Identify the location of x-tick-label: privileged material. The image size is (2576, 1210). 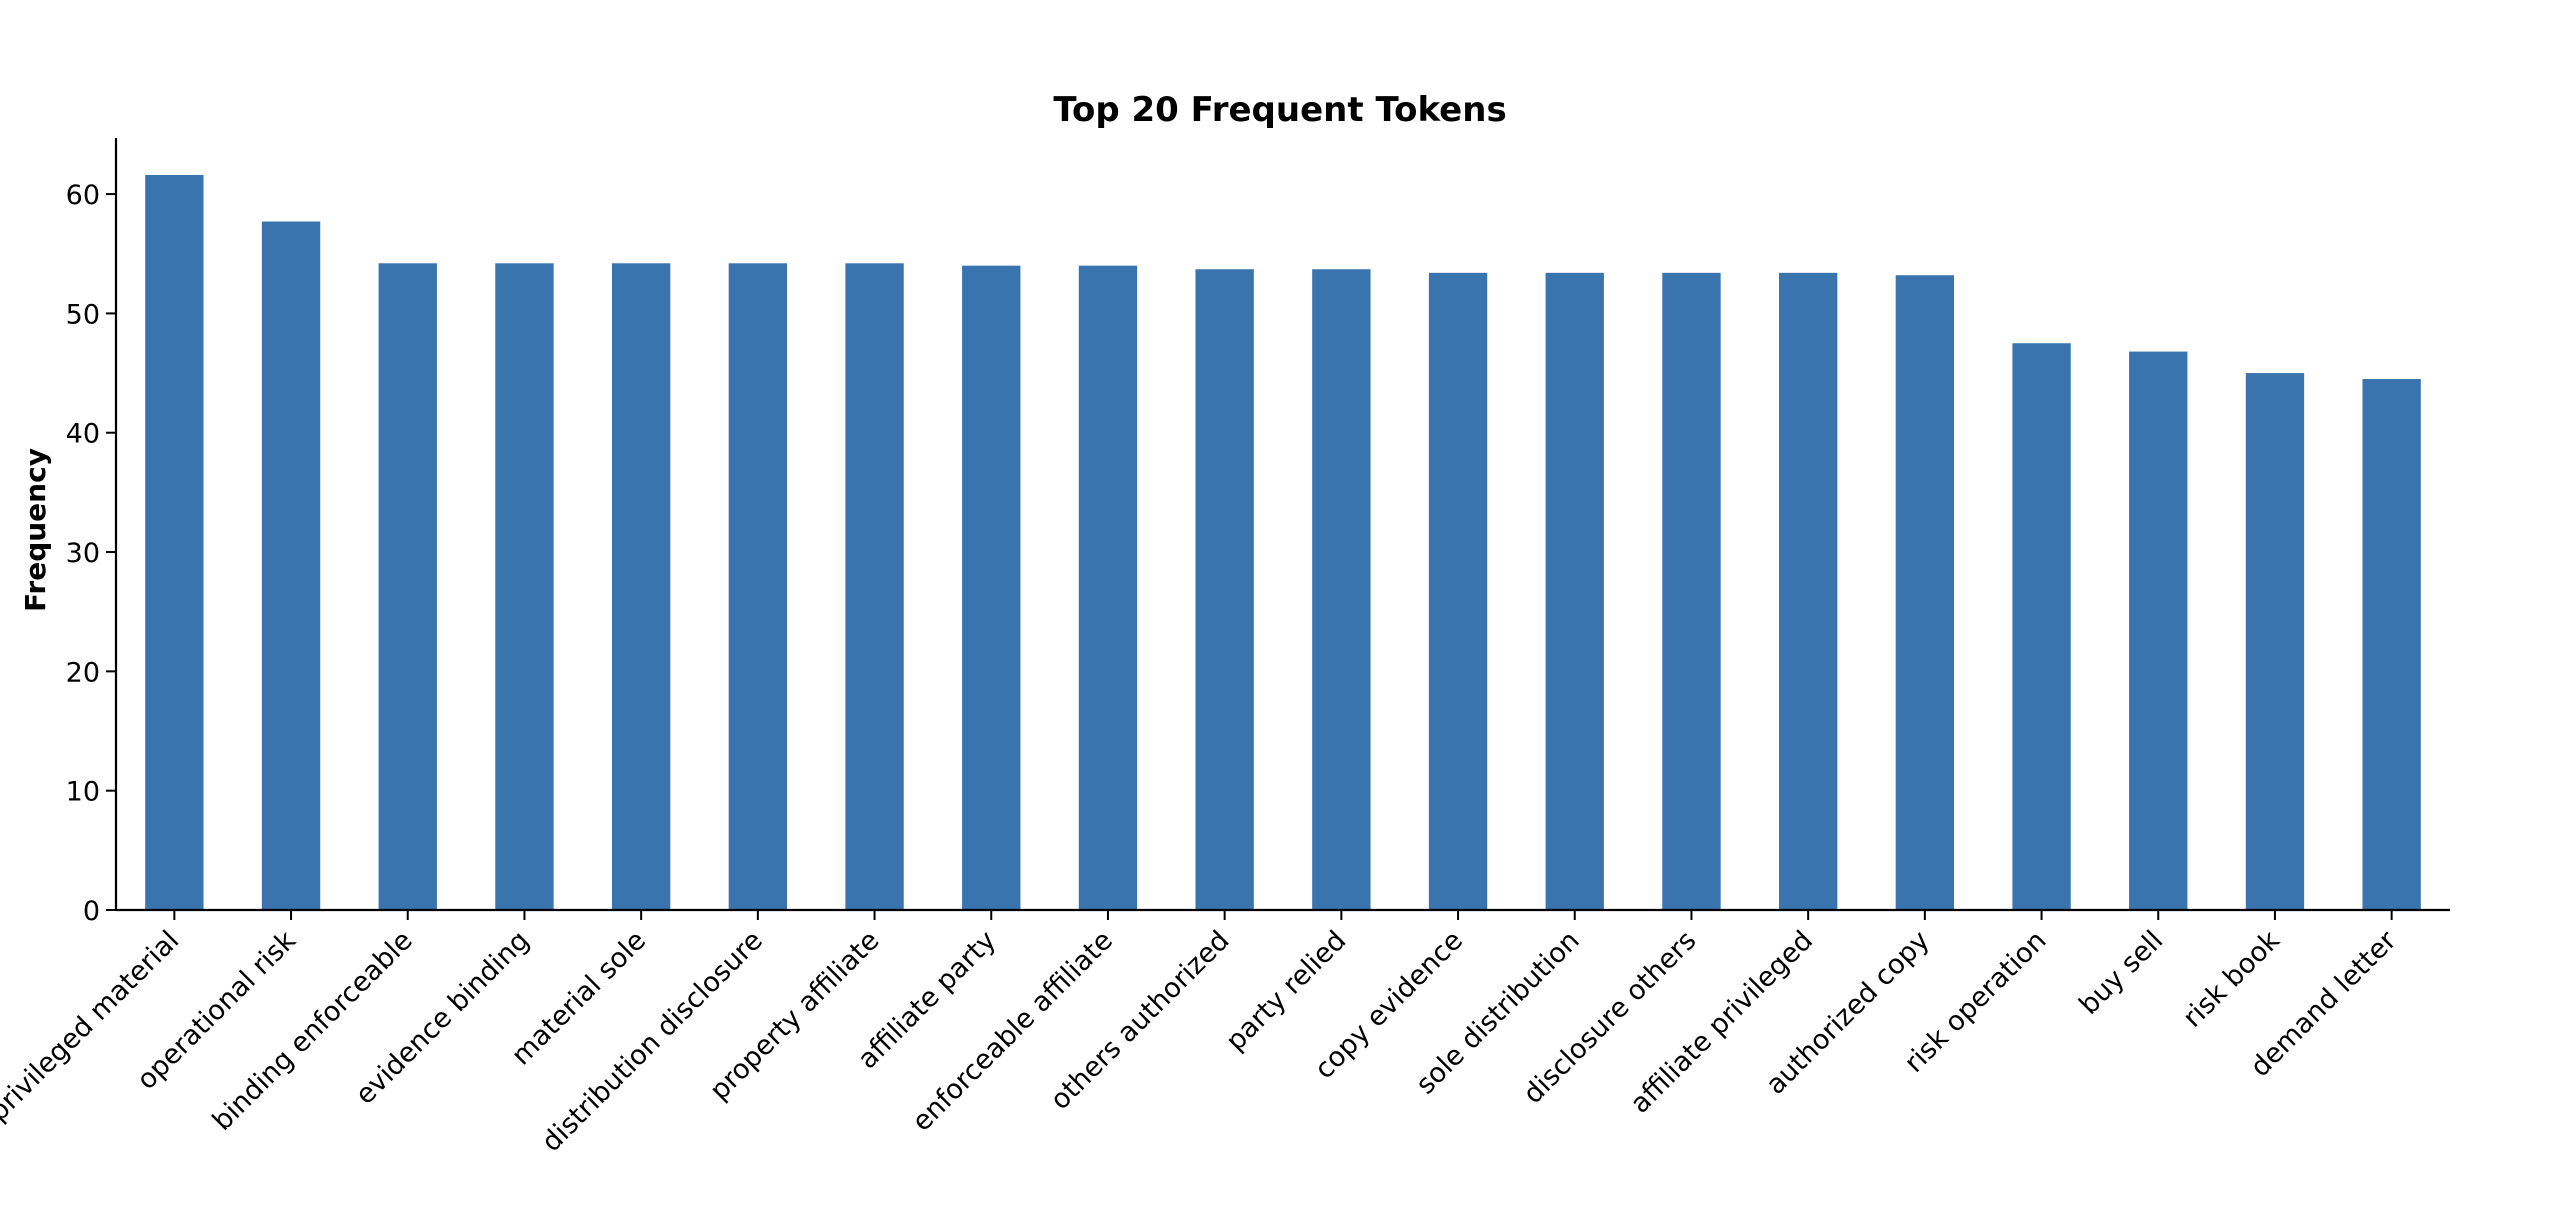
(92, 1026).